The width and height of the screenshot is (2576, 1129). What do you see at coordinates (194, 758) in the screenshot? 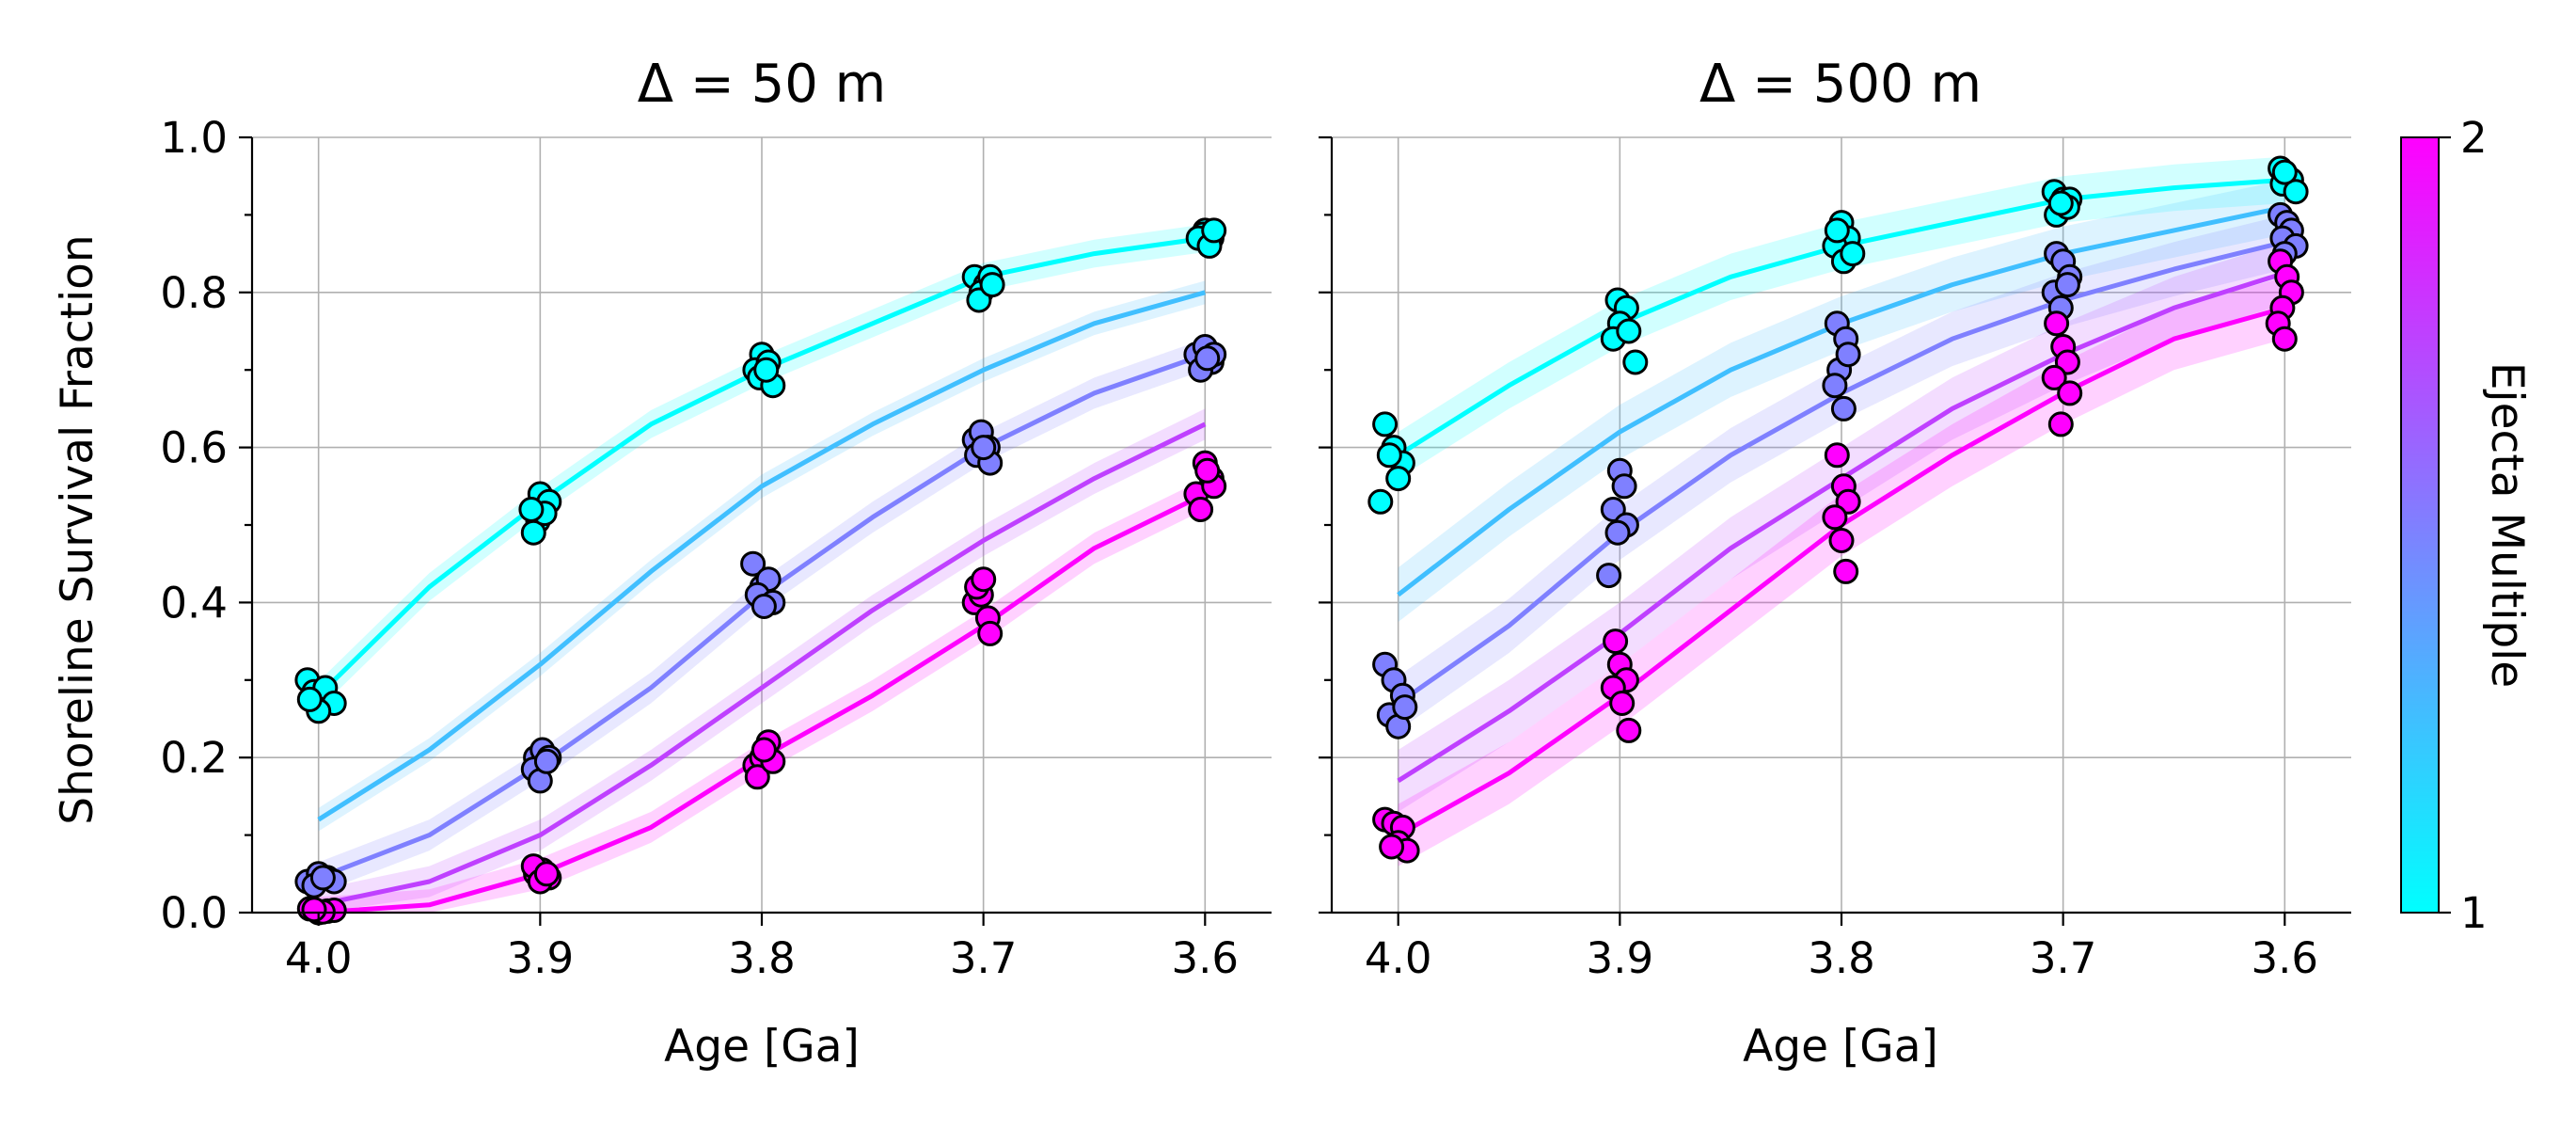
I see `y-tick-label: 0.2` at bounding box center [194, 758].